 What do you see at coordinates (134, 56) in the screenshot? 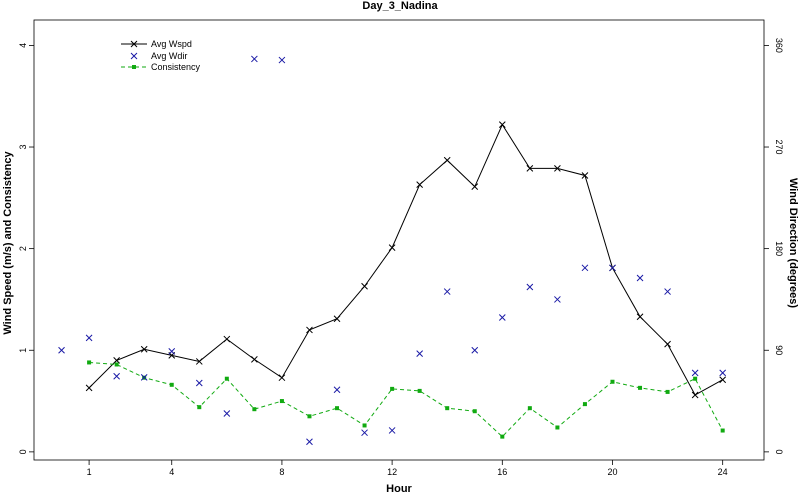
I see `legend-marker-avg-wdir` at bounding box center [134, 56].